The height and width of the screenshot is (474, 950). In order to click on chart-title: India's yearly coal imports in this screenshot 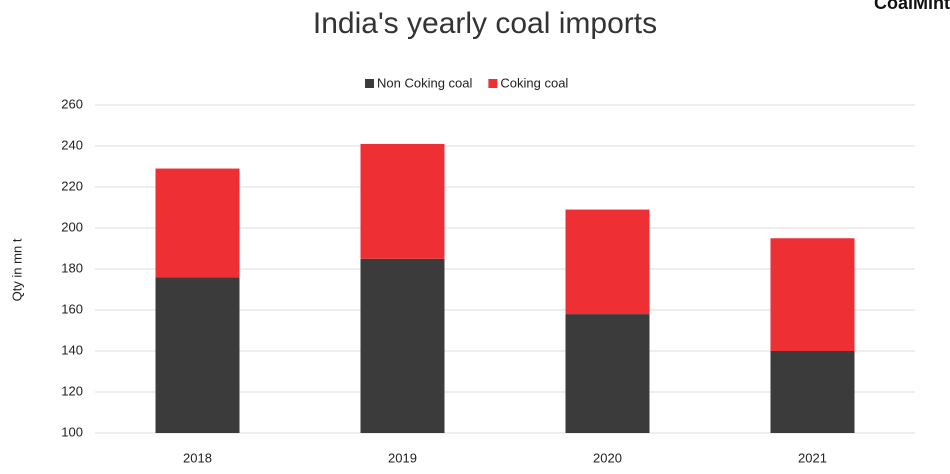, I will do `click(485, 23)`.